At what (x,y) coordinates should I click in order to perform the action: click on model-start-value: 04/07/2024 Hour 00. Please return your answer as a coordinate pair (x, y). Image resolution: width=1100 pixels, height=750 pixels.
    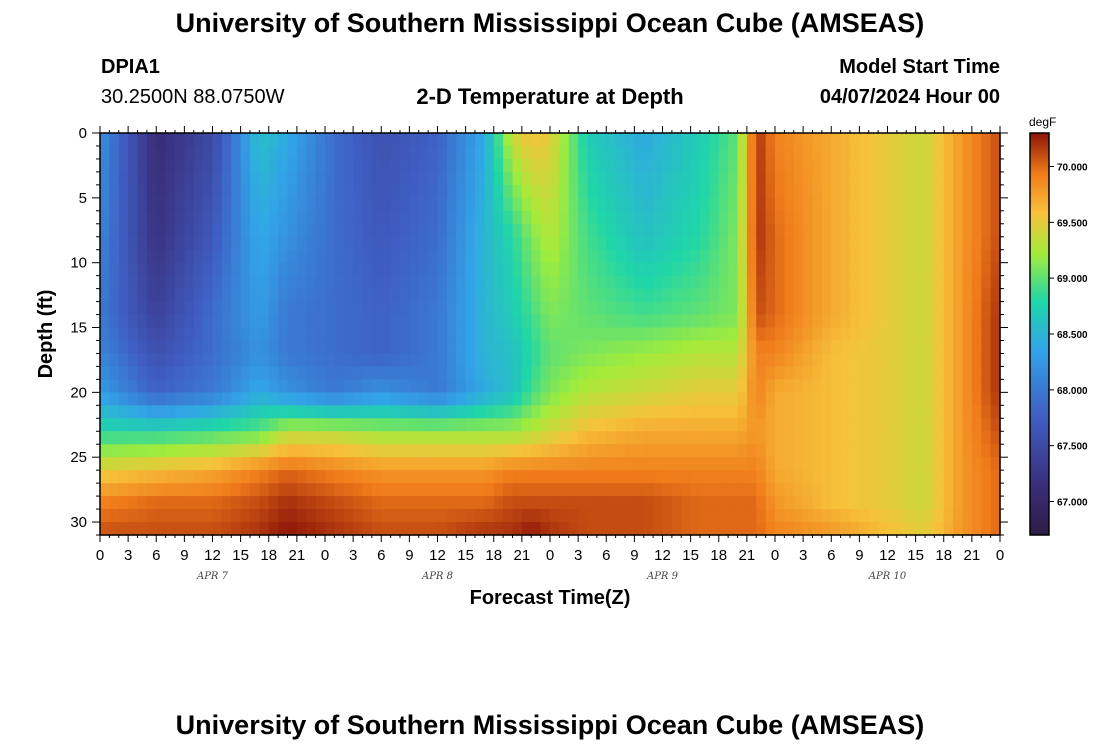
    Looking at the image, I should click on (909, 97).